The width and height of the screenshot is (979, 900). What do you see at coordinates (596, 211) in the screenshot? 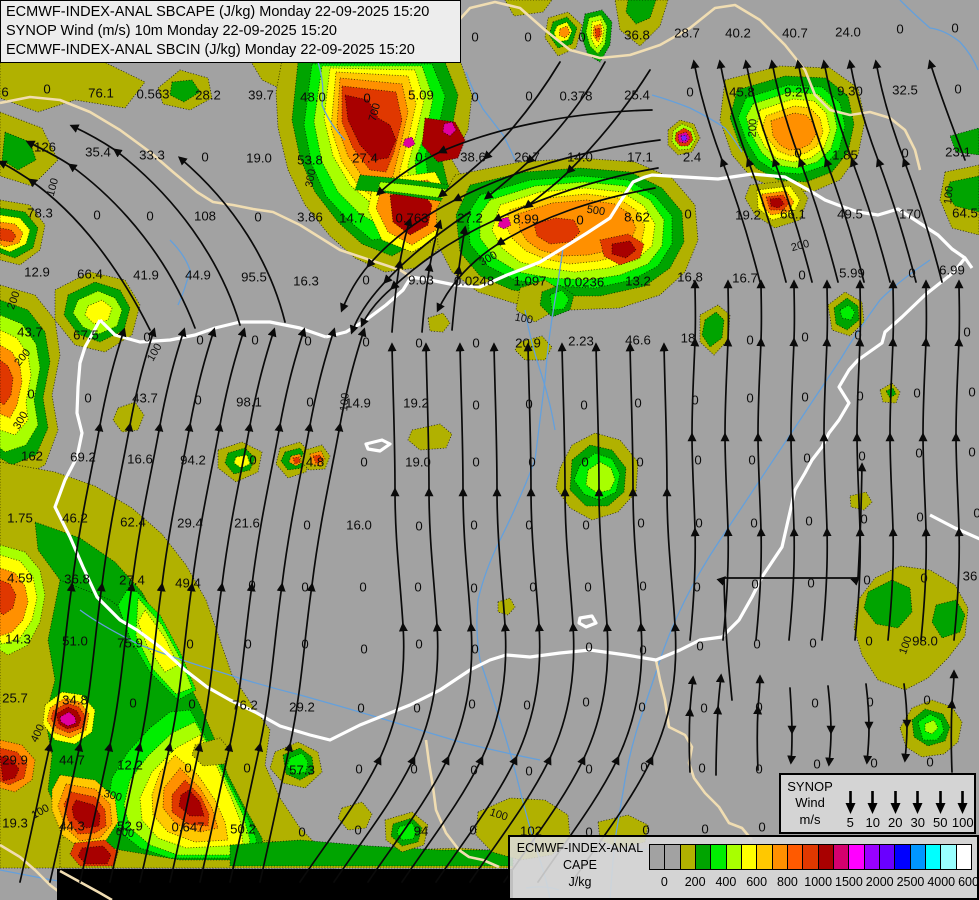
I see `contour-label: 500` at bounding box center [596, 211].